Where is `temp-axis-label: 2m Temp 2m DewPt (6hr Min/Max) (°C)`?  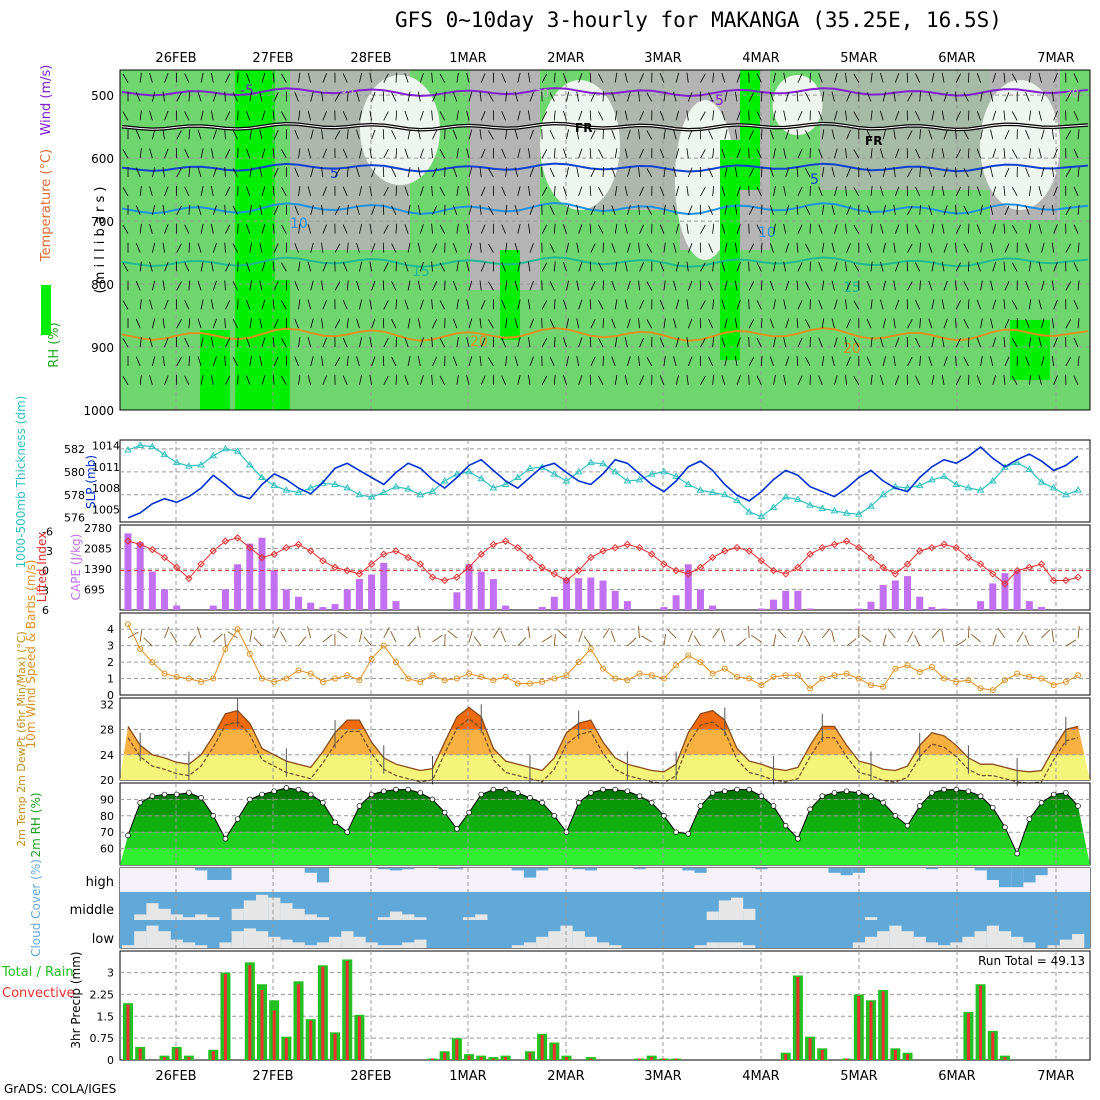
temp-axis-label: 2m Temp 2m DewPt (6hr Min/Max) (°C) is located at coordinates (21, 739).